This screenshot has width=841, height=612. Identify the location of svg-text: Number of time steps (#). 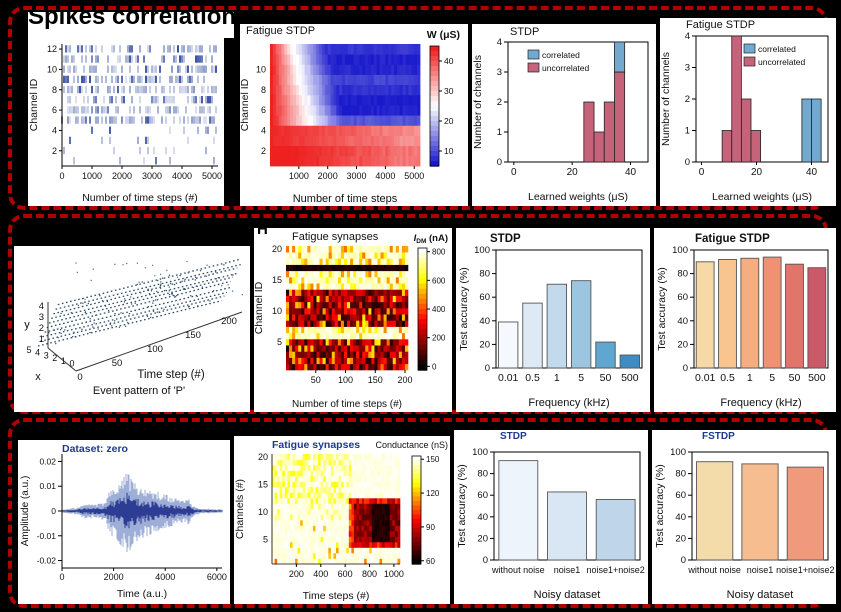
(140, 198).